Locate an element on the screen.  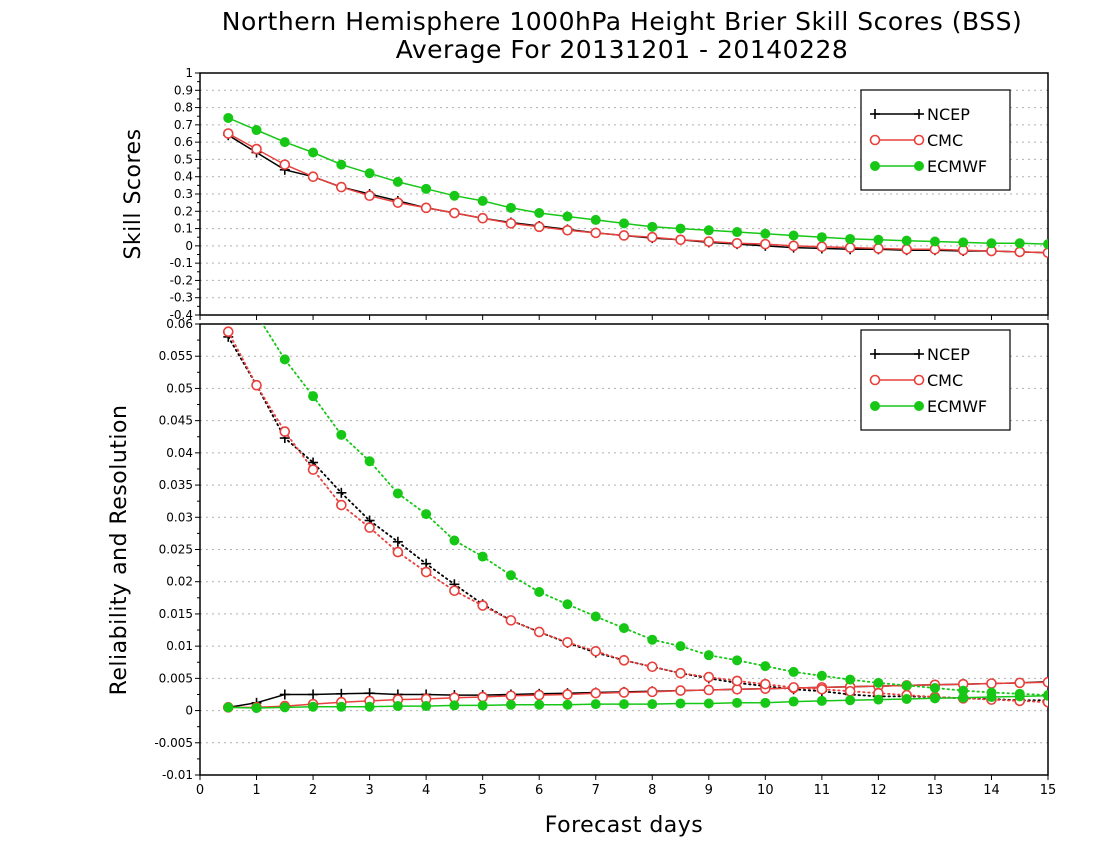
y-tick-label: 0.4 is located at coordinates (183, 177).